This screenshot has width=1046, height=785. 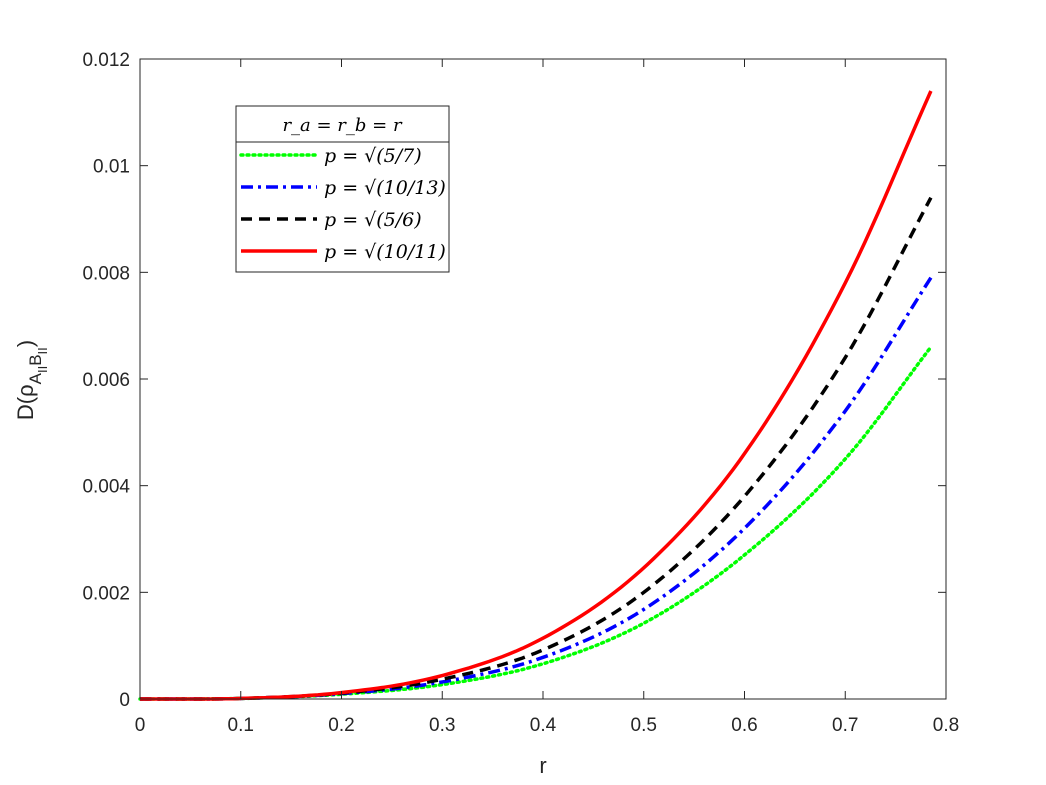 What do you see at coordinates (106, 273) in the screenshot?
I see `y-tick-label: 0.008` at bounding box center [106, 273].